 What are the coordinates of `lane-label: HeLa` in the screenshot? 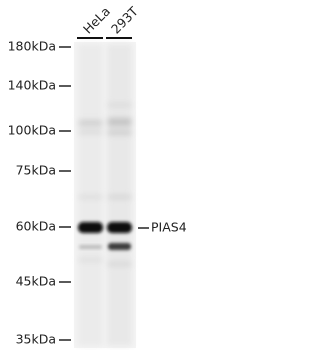 It's located at (96, 20).